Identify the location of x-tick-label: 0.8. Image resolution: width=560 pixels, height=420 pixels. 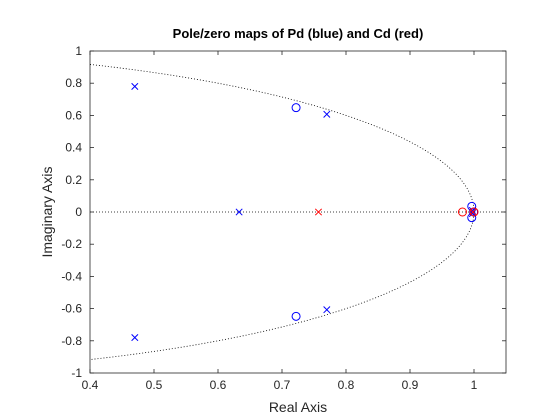
(346, 385).